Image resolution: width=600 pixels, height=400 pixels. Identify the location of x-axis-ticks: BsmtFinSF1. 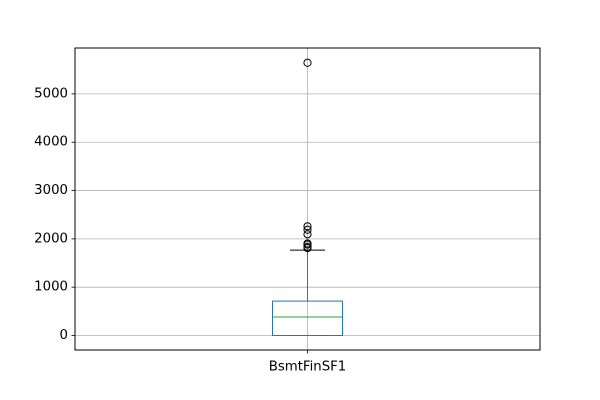
(308, 362).